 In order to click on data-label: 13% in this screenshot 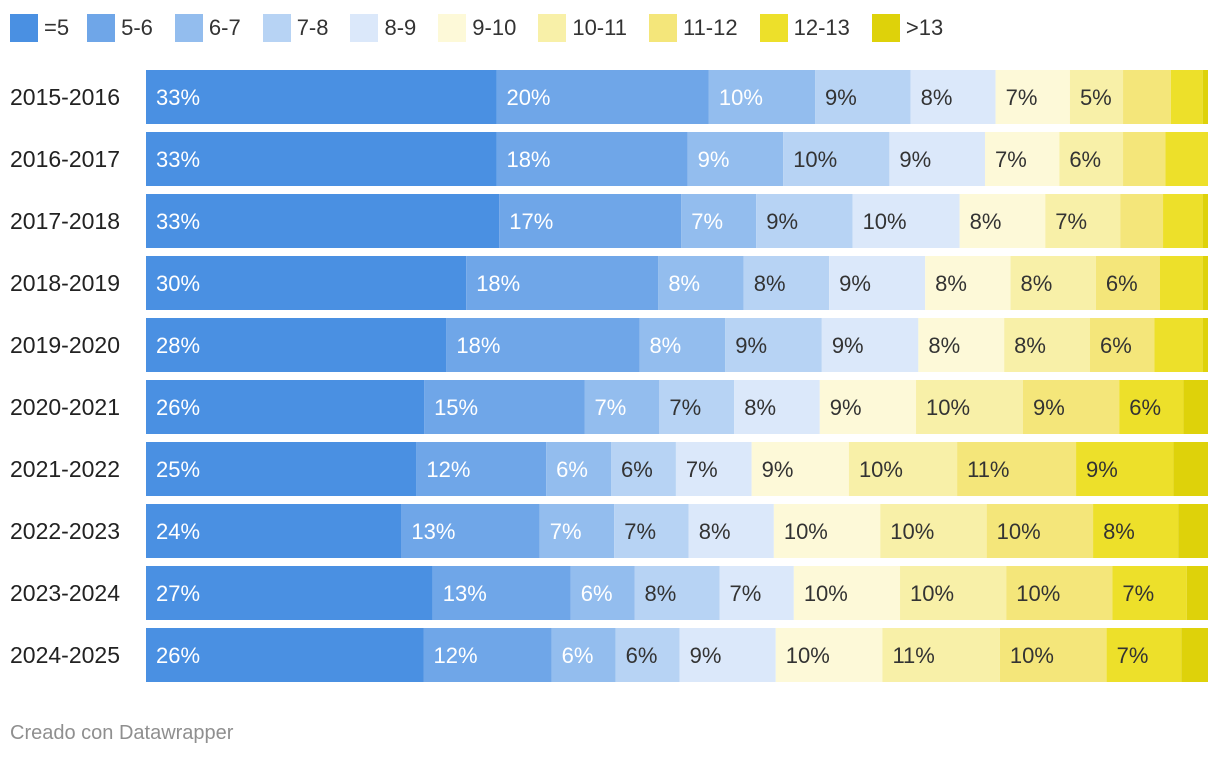, I will do `click(465, 593)`.